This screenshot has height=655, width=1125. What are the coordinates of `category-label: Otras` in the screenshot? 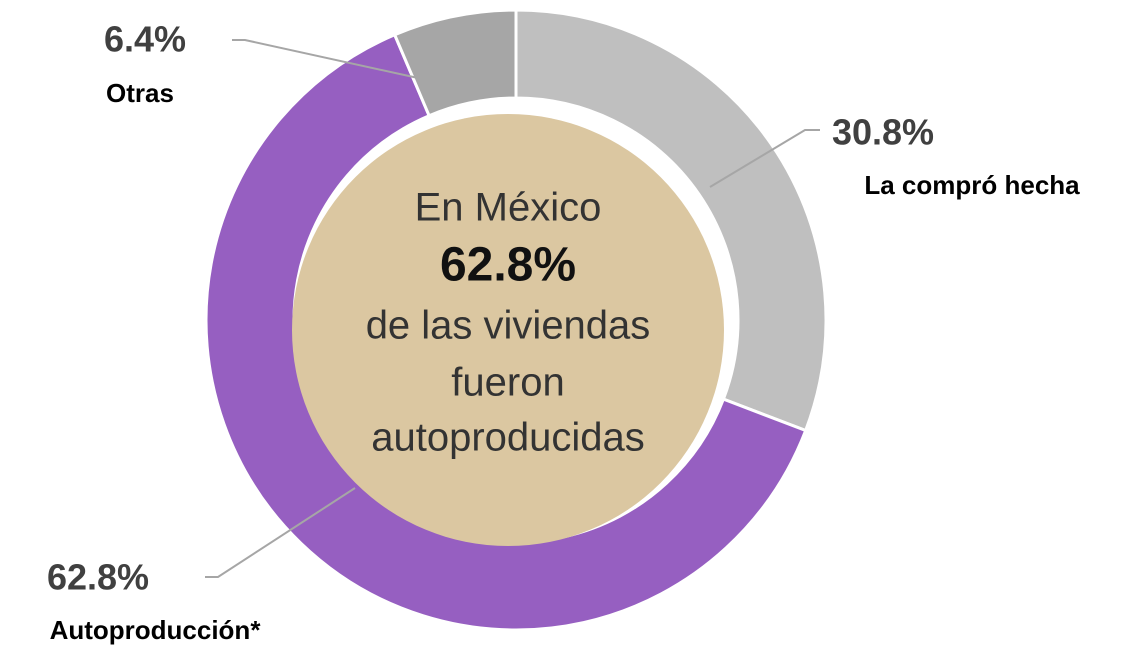 It's located at (140, 93).